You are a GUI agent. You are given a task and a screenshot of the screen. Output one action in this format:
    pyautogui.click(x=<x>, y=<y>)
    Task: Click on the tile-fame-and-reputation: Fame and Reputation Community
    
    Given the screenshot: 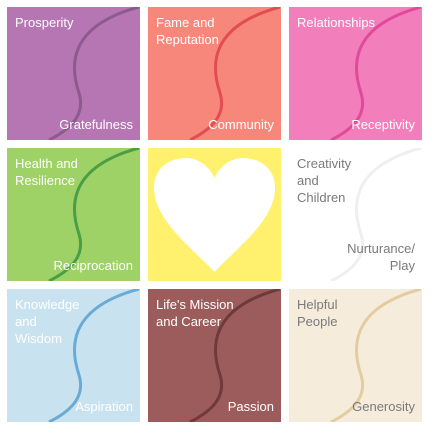 What is the action you would take?
    pyautogui.click(x=214, y=73)
    